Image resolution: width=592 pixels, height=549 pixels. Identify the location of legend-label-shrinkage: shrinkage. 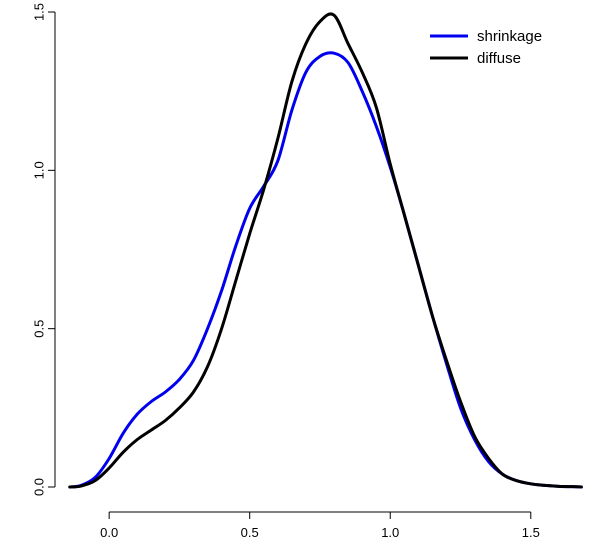
(509, 36).